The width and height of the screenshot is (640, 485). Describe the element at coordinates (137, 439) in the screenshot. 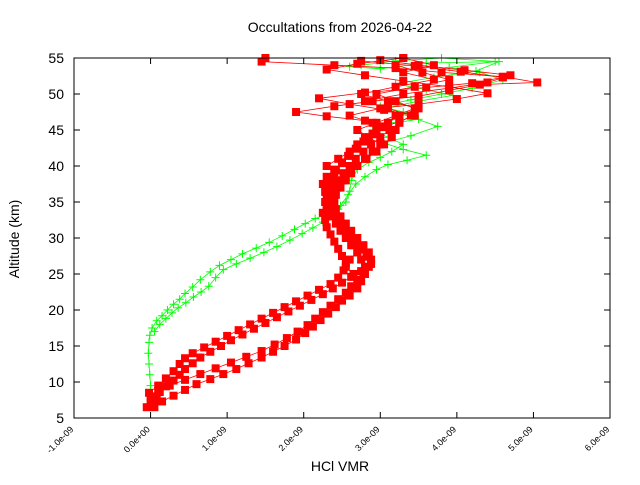

I see `x-tick-label: 0.0e+00` at that location.